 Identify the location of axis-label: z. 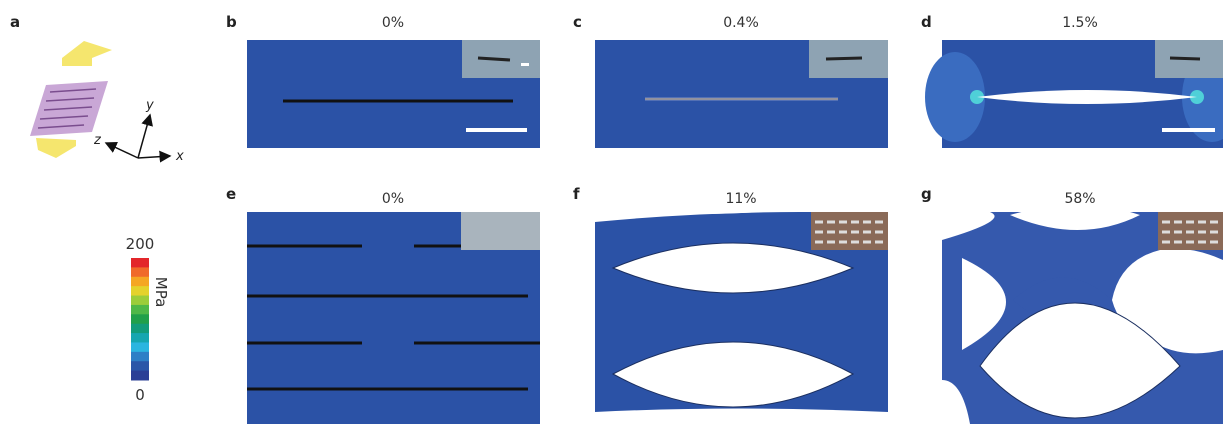
(97, 140).